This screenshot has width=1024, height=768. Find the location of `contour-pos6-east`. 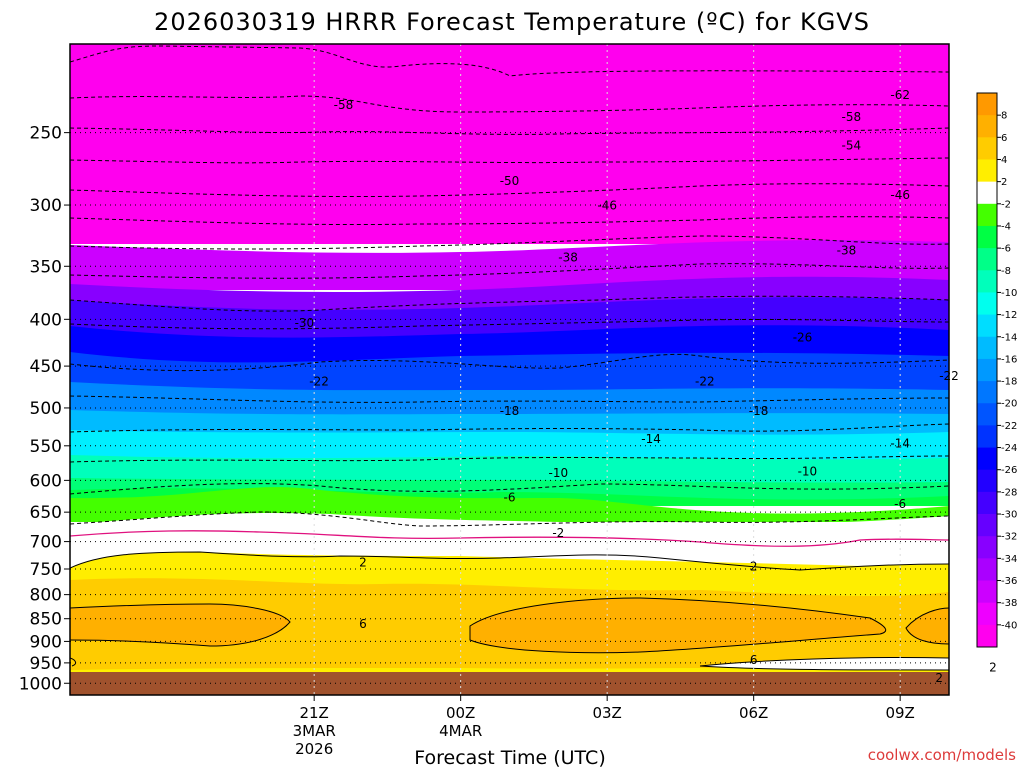

contour-pos6-east is located at coordinates (927, 626).